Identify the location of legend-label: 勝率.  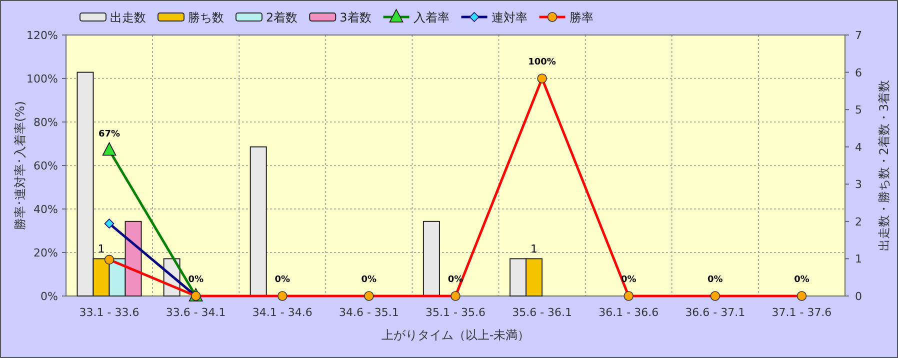
(581, 17).